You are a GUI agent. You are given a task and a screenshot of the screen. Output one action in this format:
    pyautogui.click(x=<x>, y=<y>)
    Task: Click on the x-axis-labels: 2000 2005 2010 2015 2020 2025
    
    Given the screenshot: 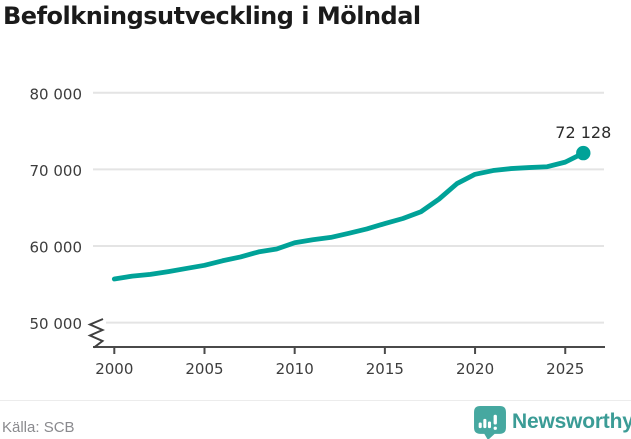 What is the action you would take?
    pyautogui.click(x=339, y=369)
    